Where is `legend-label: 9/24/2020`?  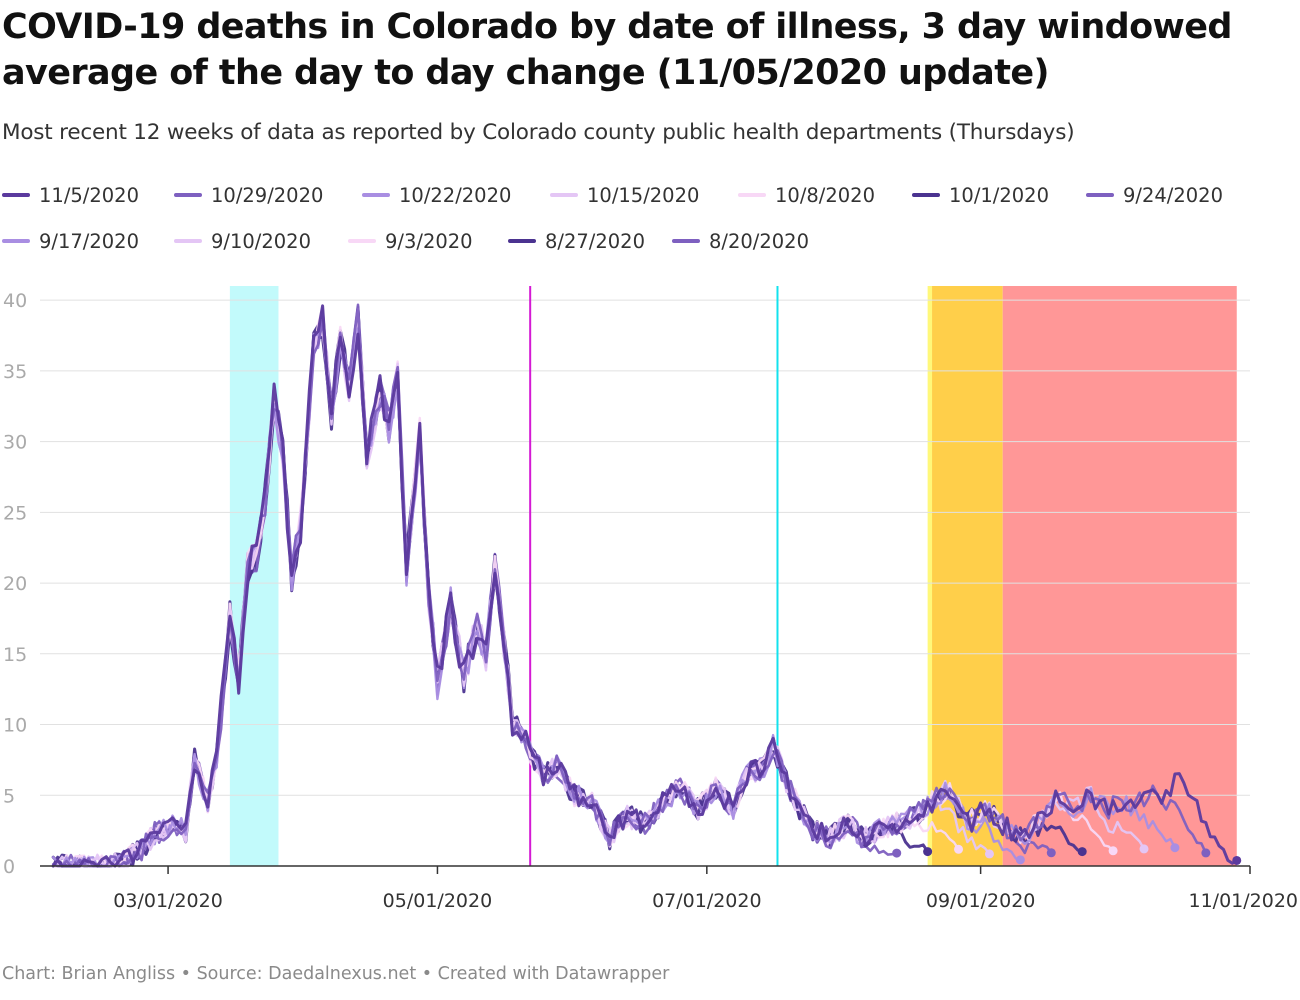 legend-label: 9/24/2020 is located at coordinates (1173, 195).